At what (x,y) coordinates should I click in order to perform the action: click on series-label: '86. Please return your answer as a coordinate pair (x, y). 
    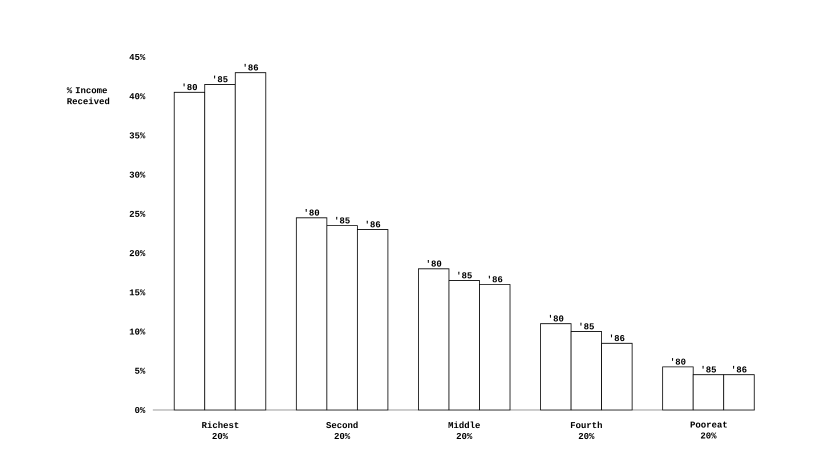
    Looking at the image, I should click on (251, 67).